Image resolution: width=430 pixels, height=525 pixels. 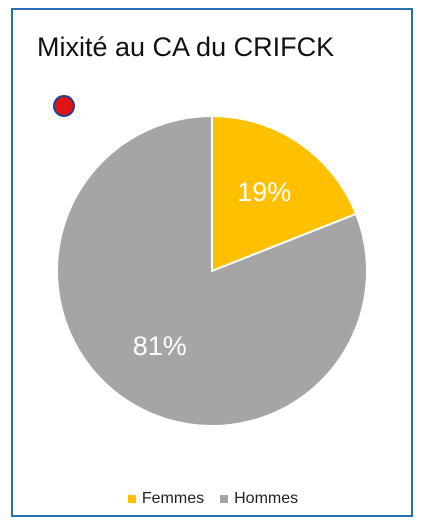 What do you see at coordinates (224, 499) in the screenshot?
I see `legend-swatch-hommes` at bounding box center [224, 499].